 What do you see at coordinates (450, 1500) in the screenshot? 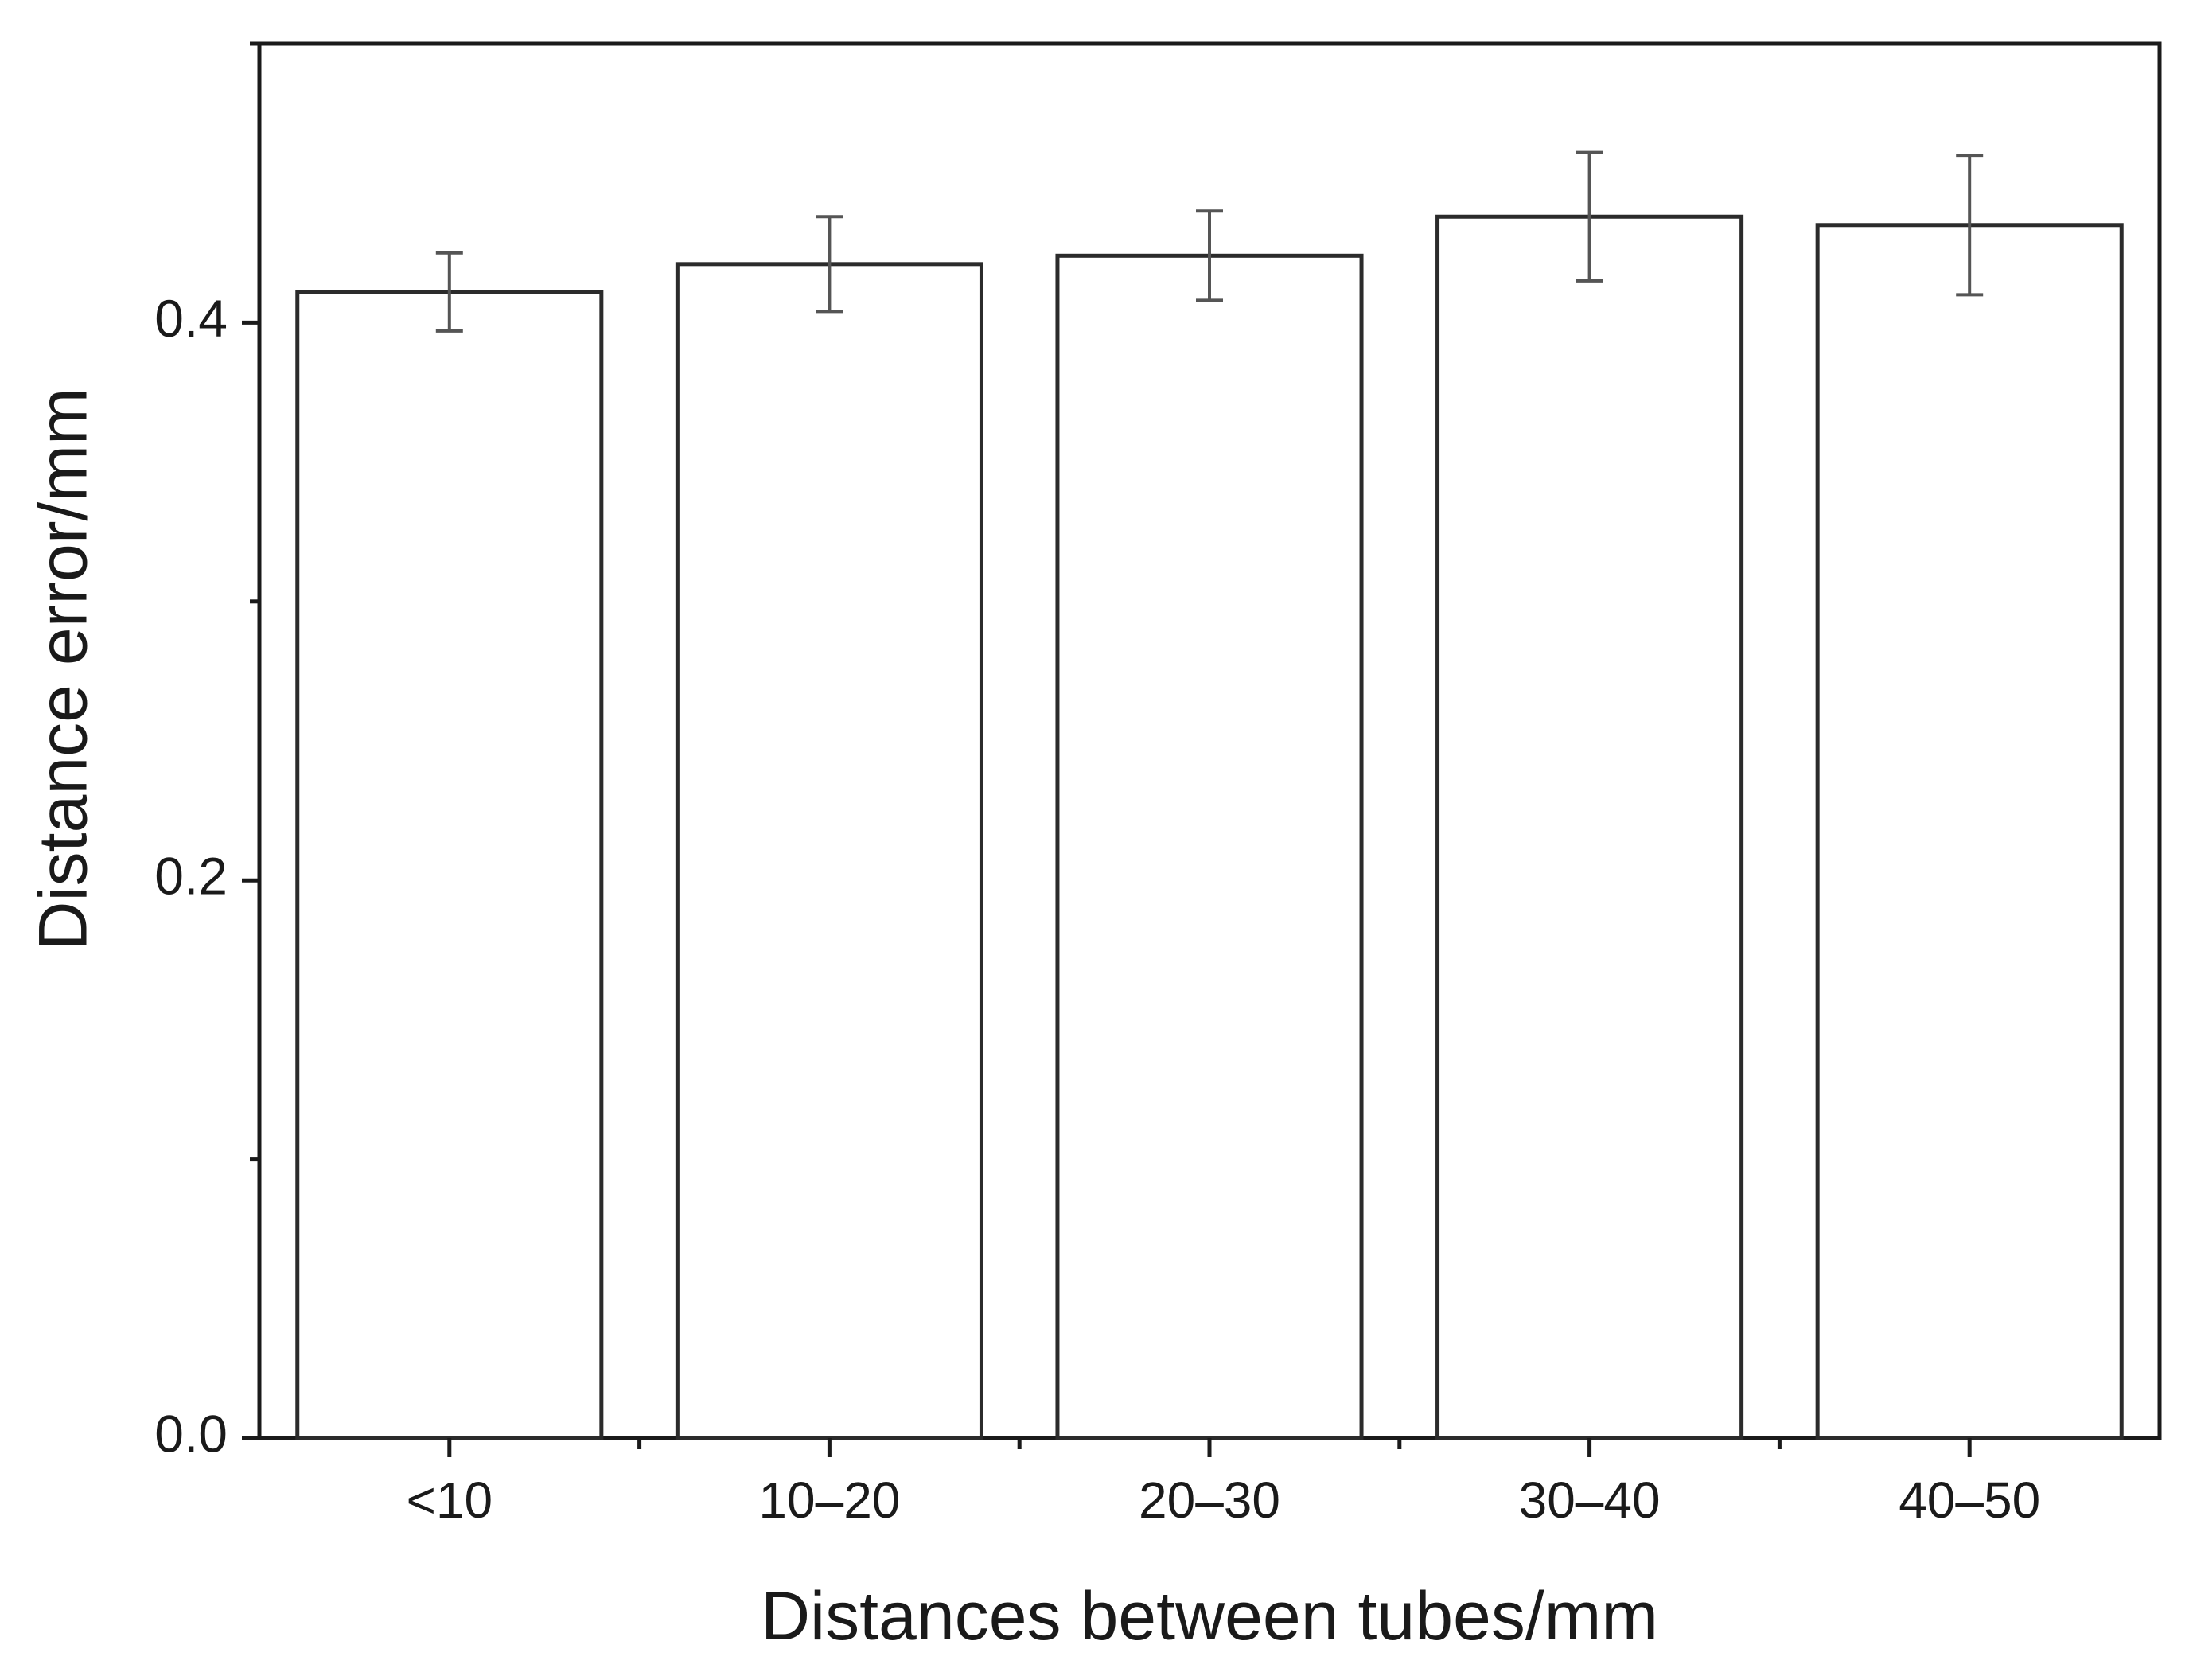
I see `x-tick-label-0: <10` at bounding box center [450, 1500].